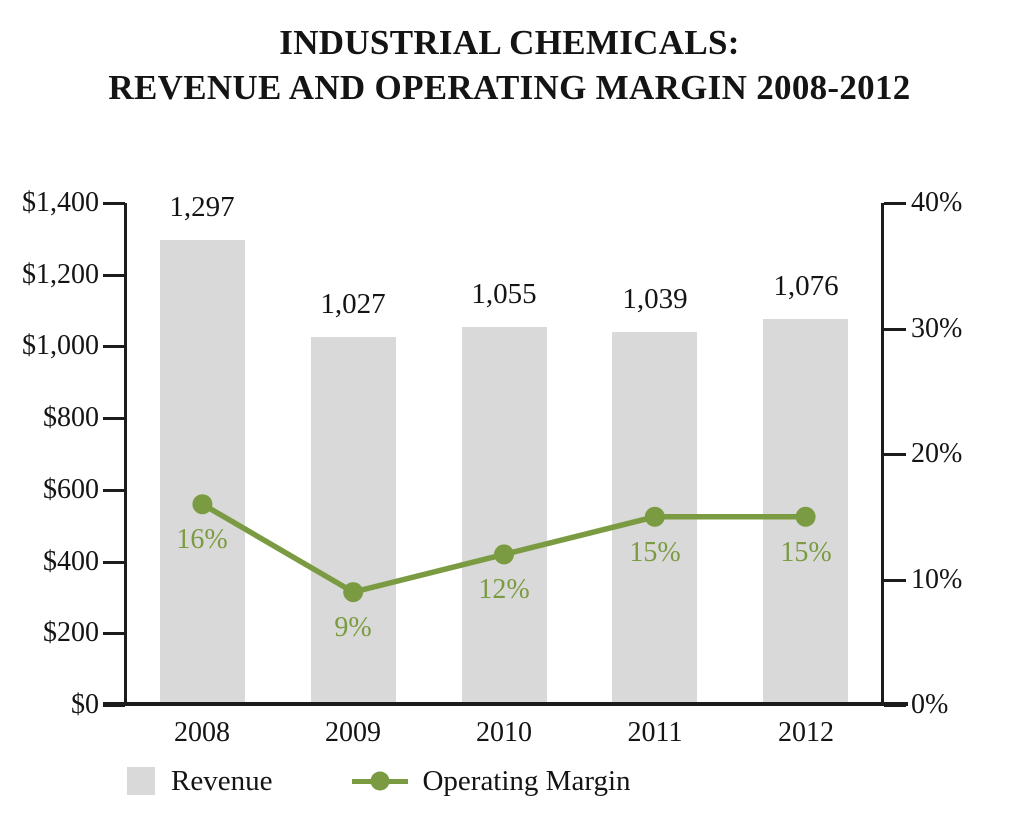 This screenshot has height=815, width=1019. Describe the element at coordinates (60, 345) in the screenshot. I see `left-axis-tick-label: $1,000` at that location.